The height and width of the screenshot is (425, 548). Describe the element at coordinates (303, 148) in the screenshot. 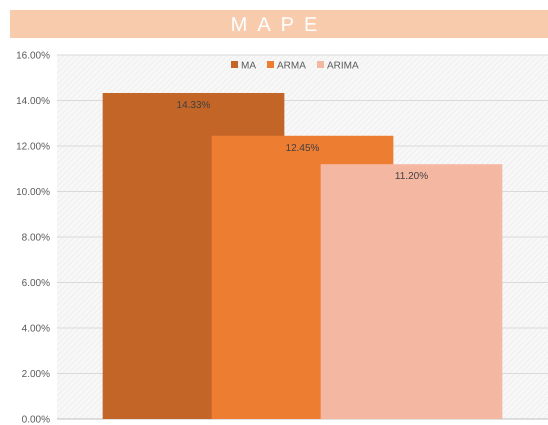

I see `data-label: 12.45%` at that location.